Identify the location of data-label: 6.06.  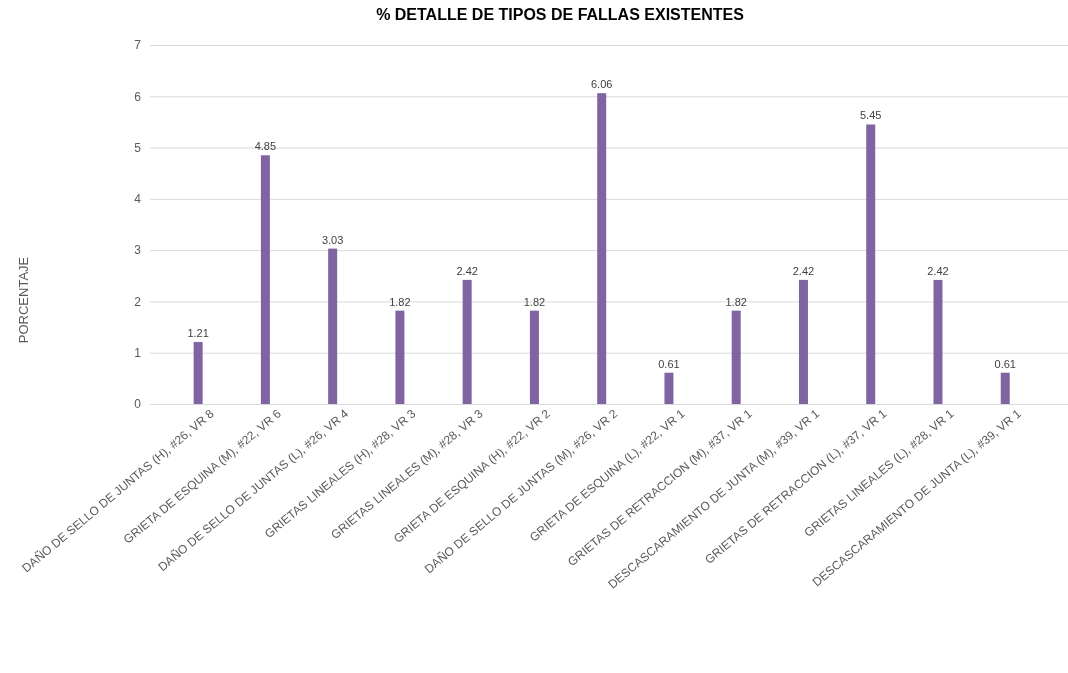
(601, 84).